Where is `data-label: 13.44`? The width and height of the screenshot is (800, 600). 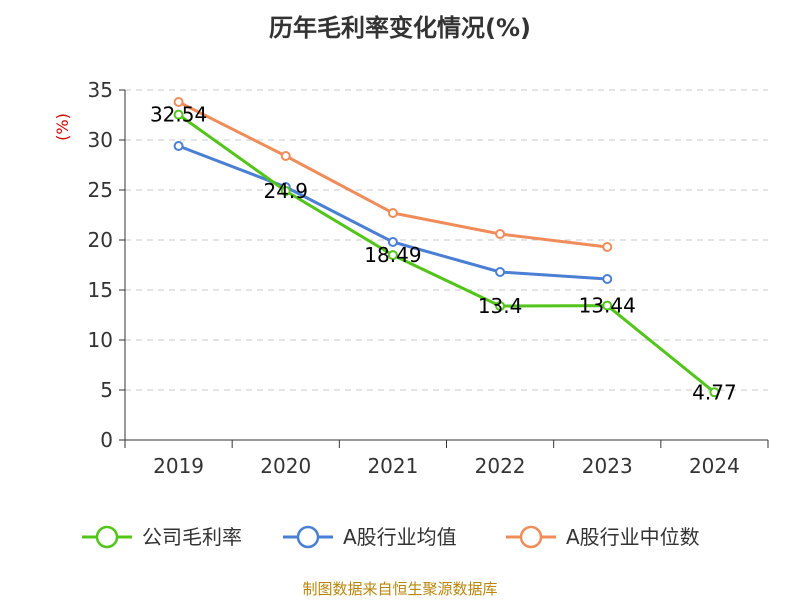
data-label: 13.44 is located at coordinates (607, 306).